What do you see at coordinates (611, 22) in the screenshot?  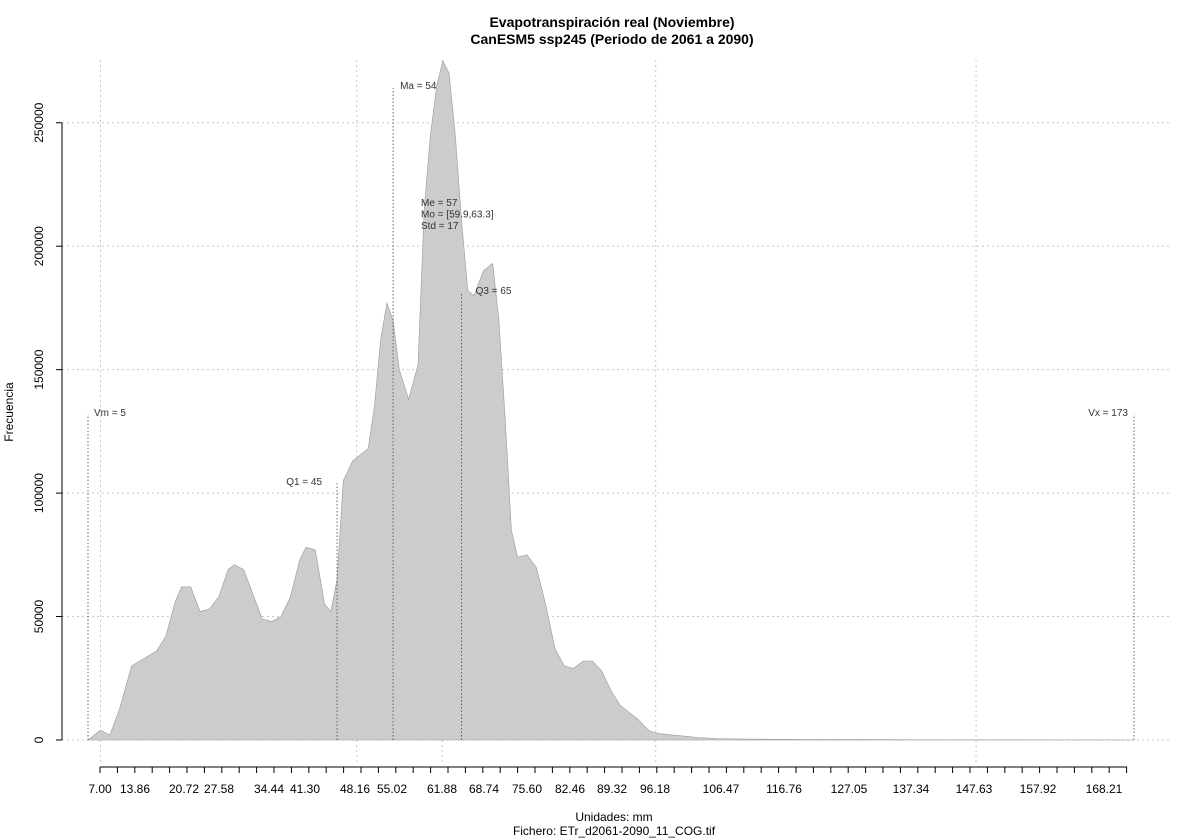 I see `chart-title: Evapotranspiración real (Noviembre)` at bounding box center [611, 22].